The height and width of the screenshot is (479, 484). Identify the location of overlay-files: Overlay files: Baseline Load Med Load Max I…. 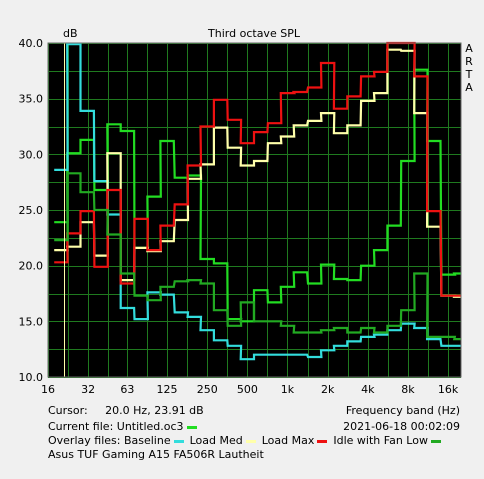
(247, 440).